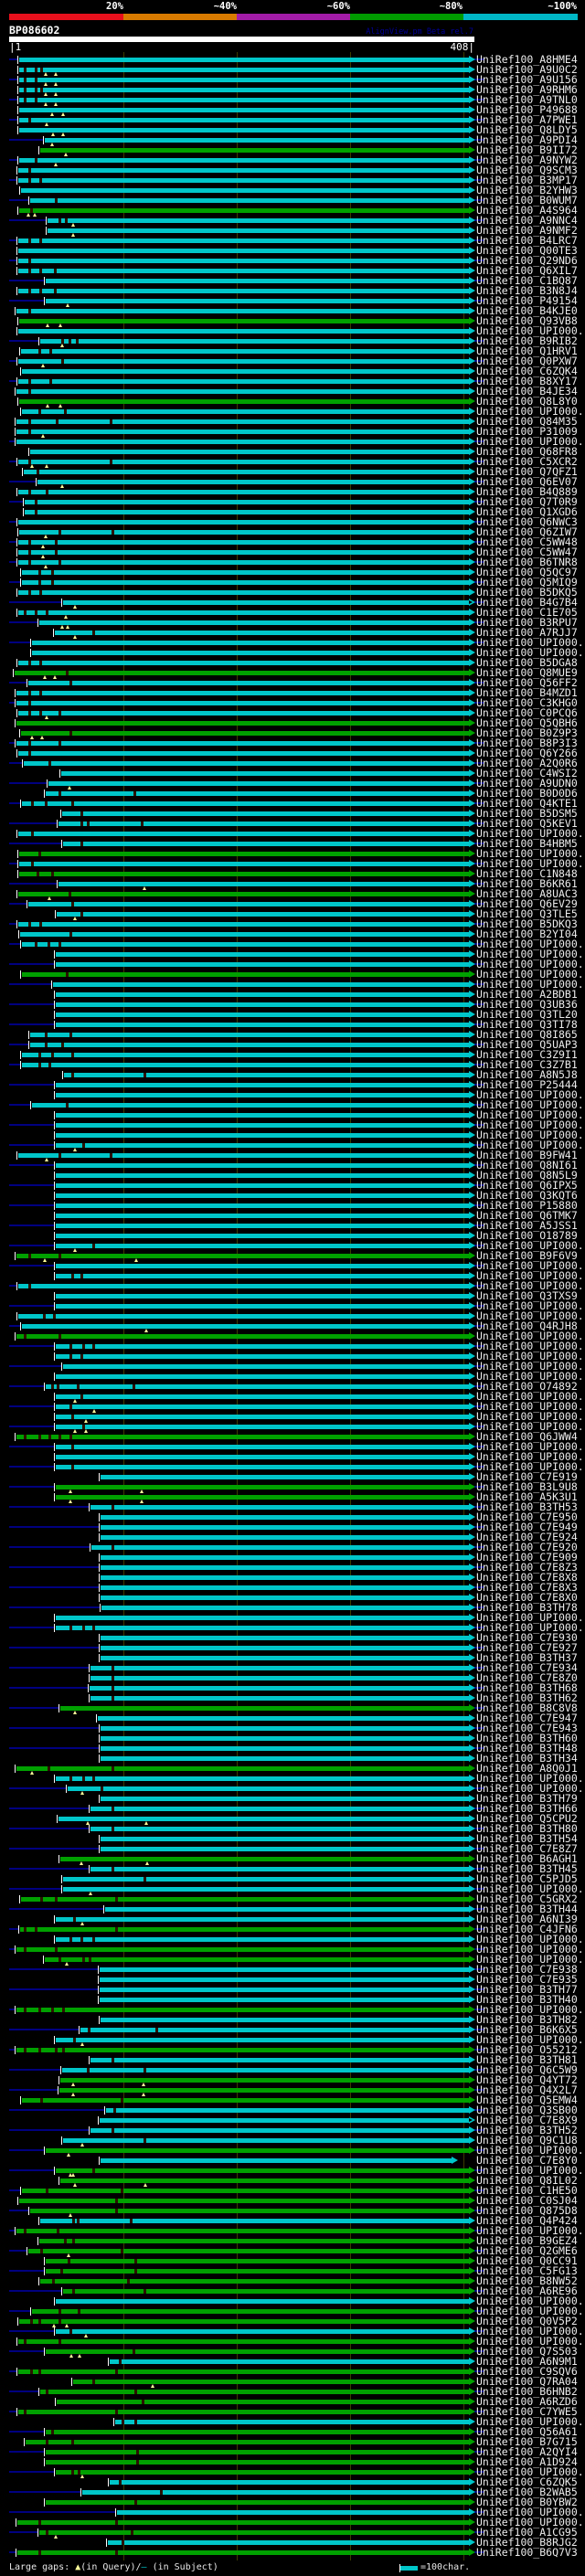 The image size is (585, 2576). Describe the element at coordinates (293, 1717) in the screenshot. I see `alignment-row: UniRef100_C7E947` at that location.